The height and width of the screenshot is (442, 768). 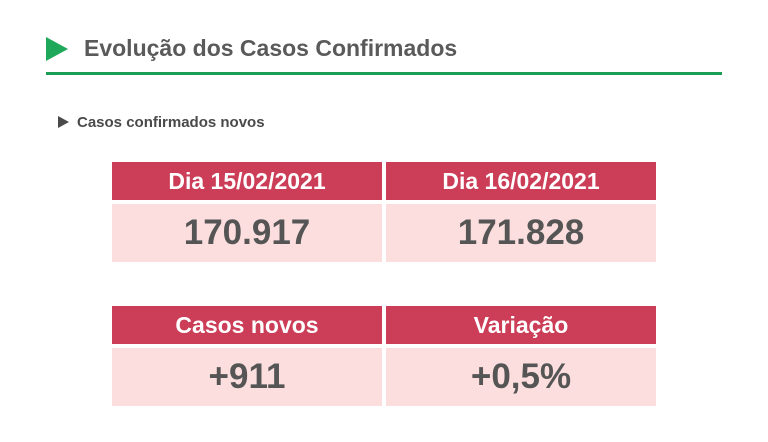 I want to click on new-cases-header: Casos novos, so click(x=247, y=325).